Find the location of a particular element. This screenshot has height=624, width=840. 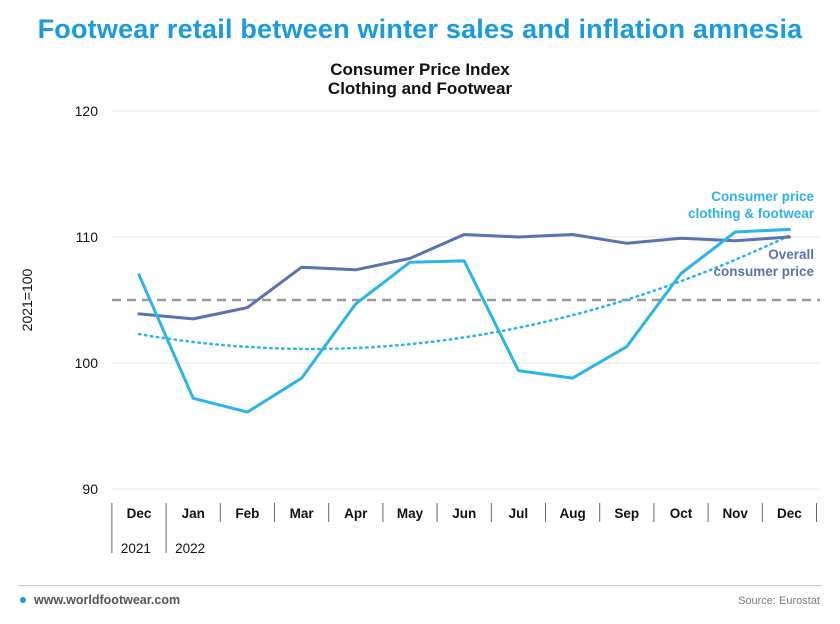

y-tick-label: 110 is located at coordinates (87, 237).